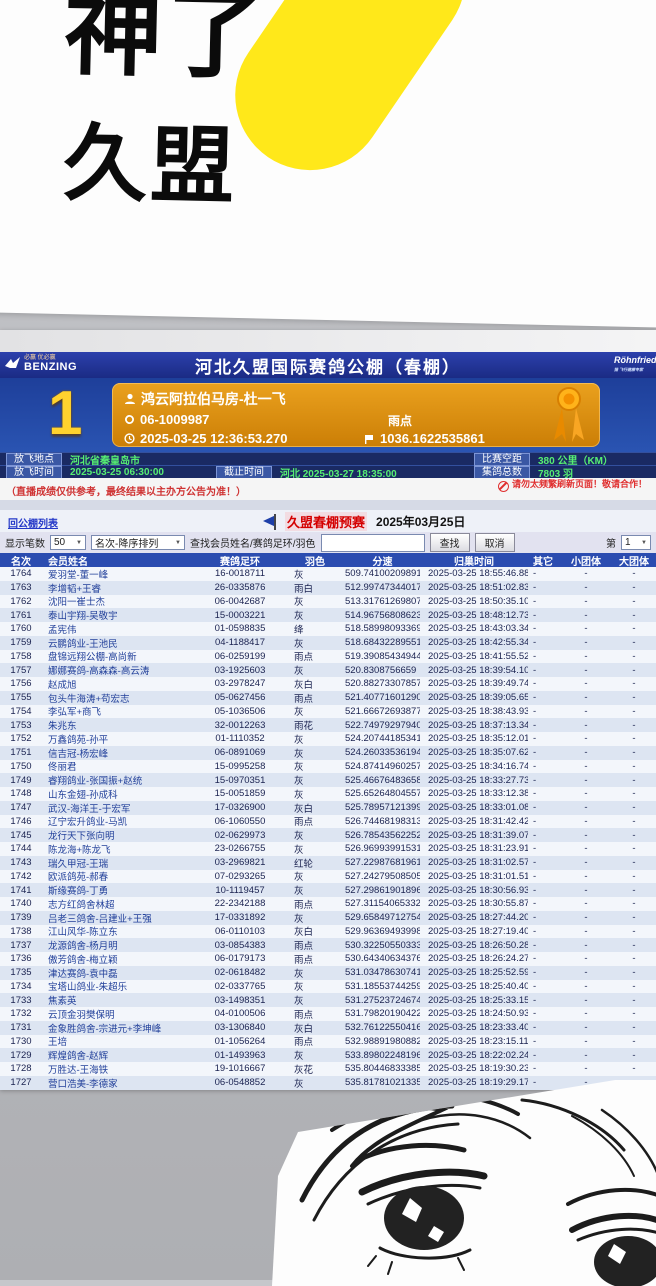  I want to click on cell-ring: 01-1056264, so click(240, 1041).